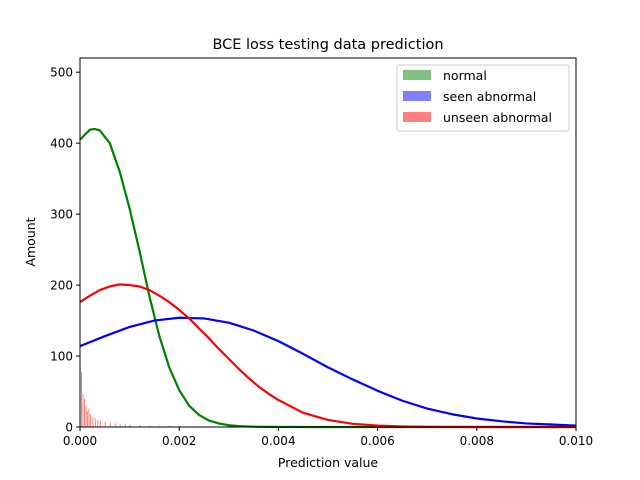 This screenshot has width=640, height=480. What do you see at coordinates (328, 462) in the screenshot?
I see `x-axis-label: Prediction value` at bounding box center [328, 462].